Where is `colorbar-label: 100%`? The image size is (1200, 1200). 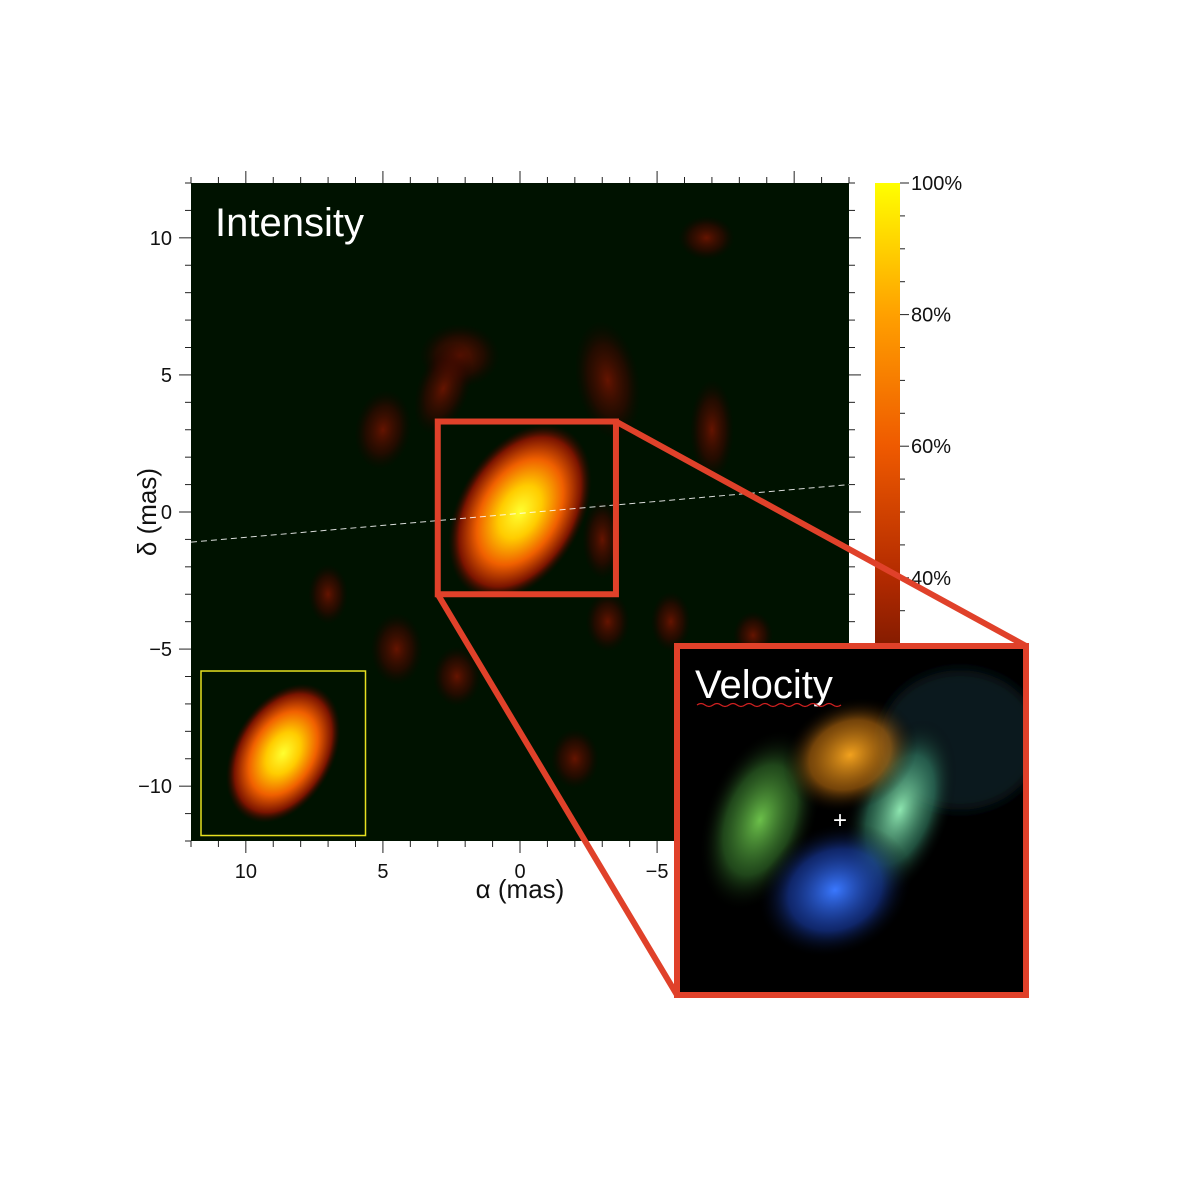
colorbar-label: 100% is located at coordinates (936, 184).